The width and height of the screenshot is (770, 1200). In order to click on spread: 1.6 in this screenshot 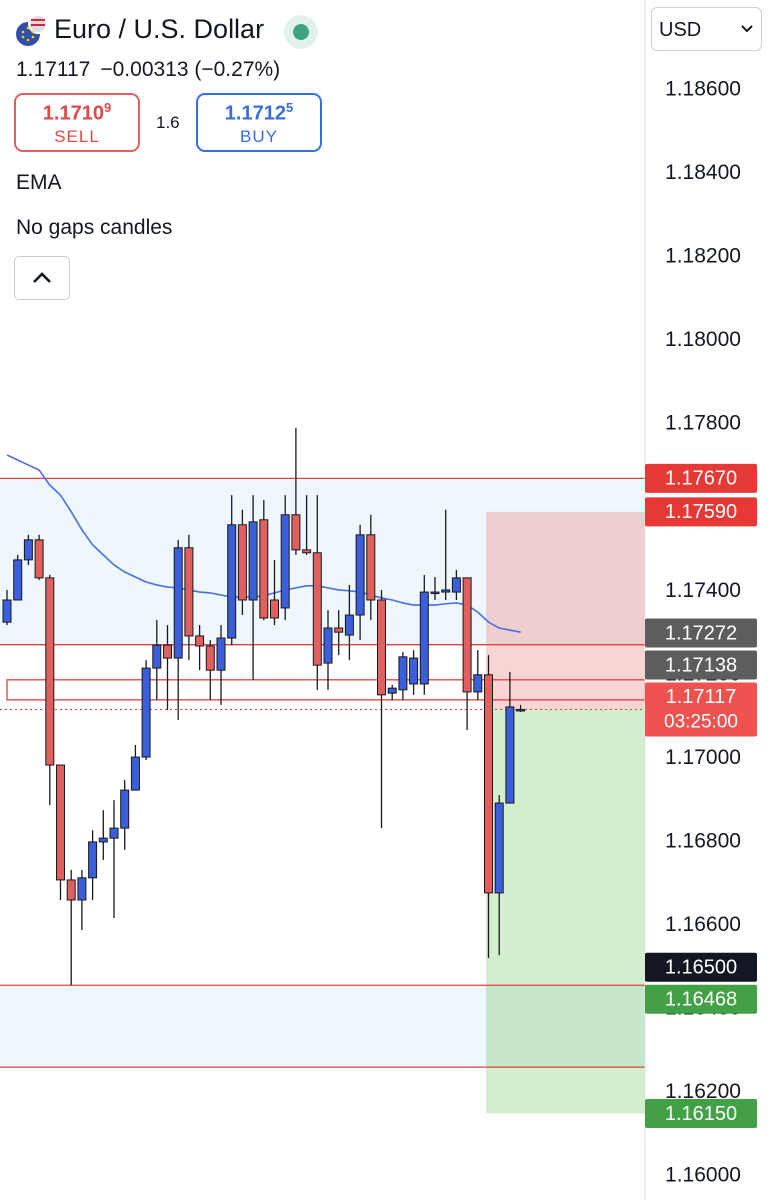, I will do `click(168, 122)`.